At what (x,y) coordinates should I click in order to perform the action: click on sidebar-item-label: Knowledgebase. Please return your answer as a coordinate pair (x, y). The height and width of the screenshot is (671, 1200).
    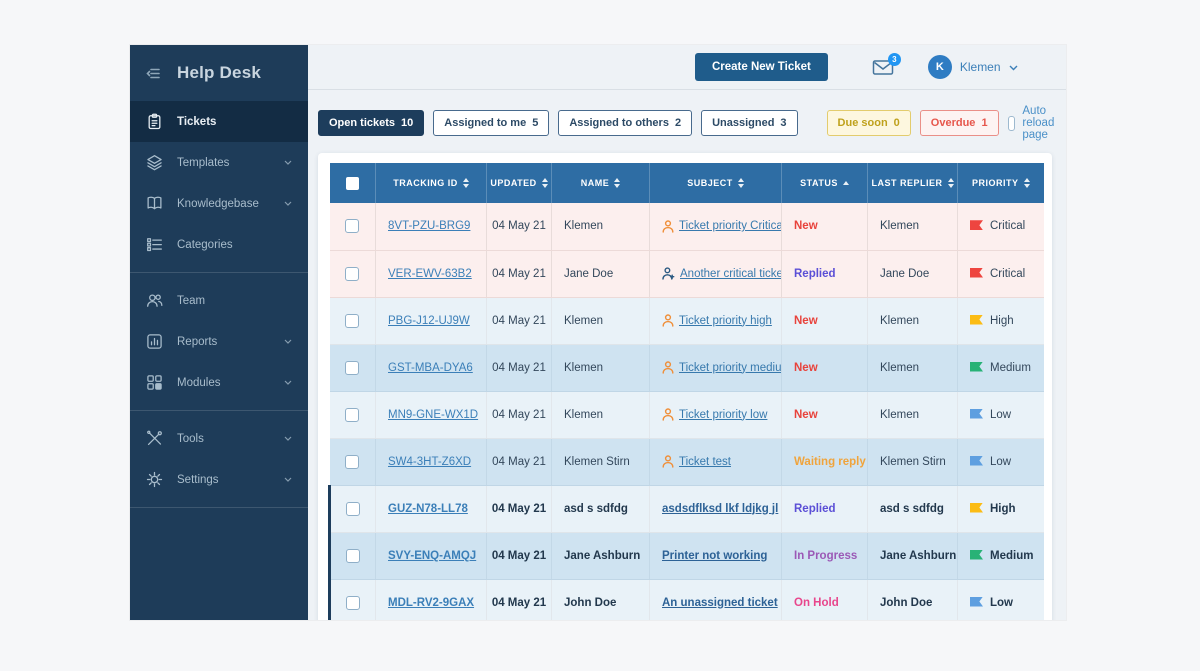
    Looking at the image, I should click on (218, 203).